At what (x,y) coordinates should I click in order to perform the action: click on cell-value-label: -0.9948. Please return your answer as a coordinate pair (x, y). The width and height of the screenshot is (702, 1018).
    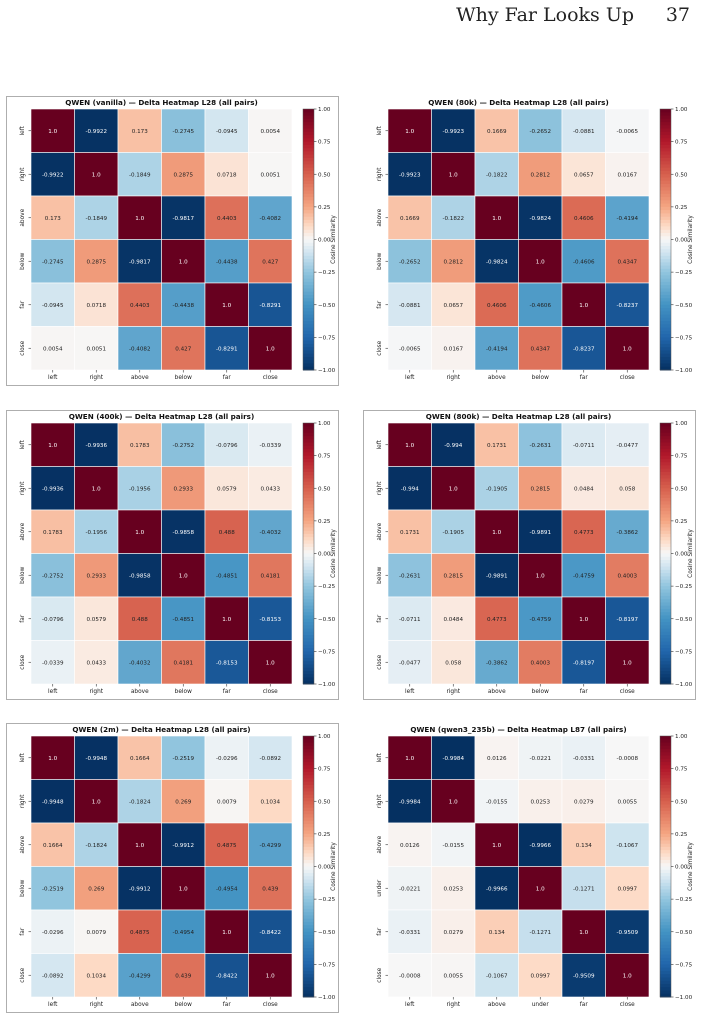
    Looking at the image, I should click on (53, 802).